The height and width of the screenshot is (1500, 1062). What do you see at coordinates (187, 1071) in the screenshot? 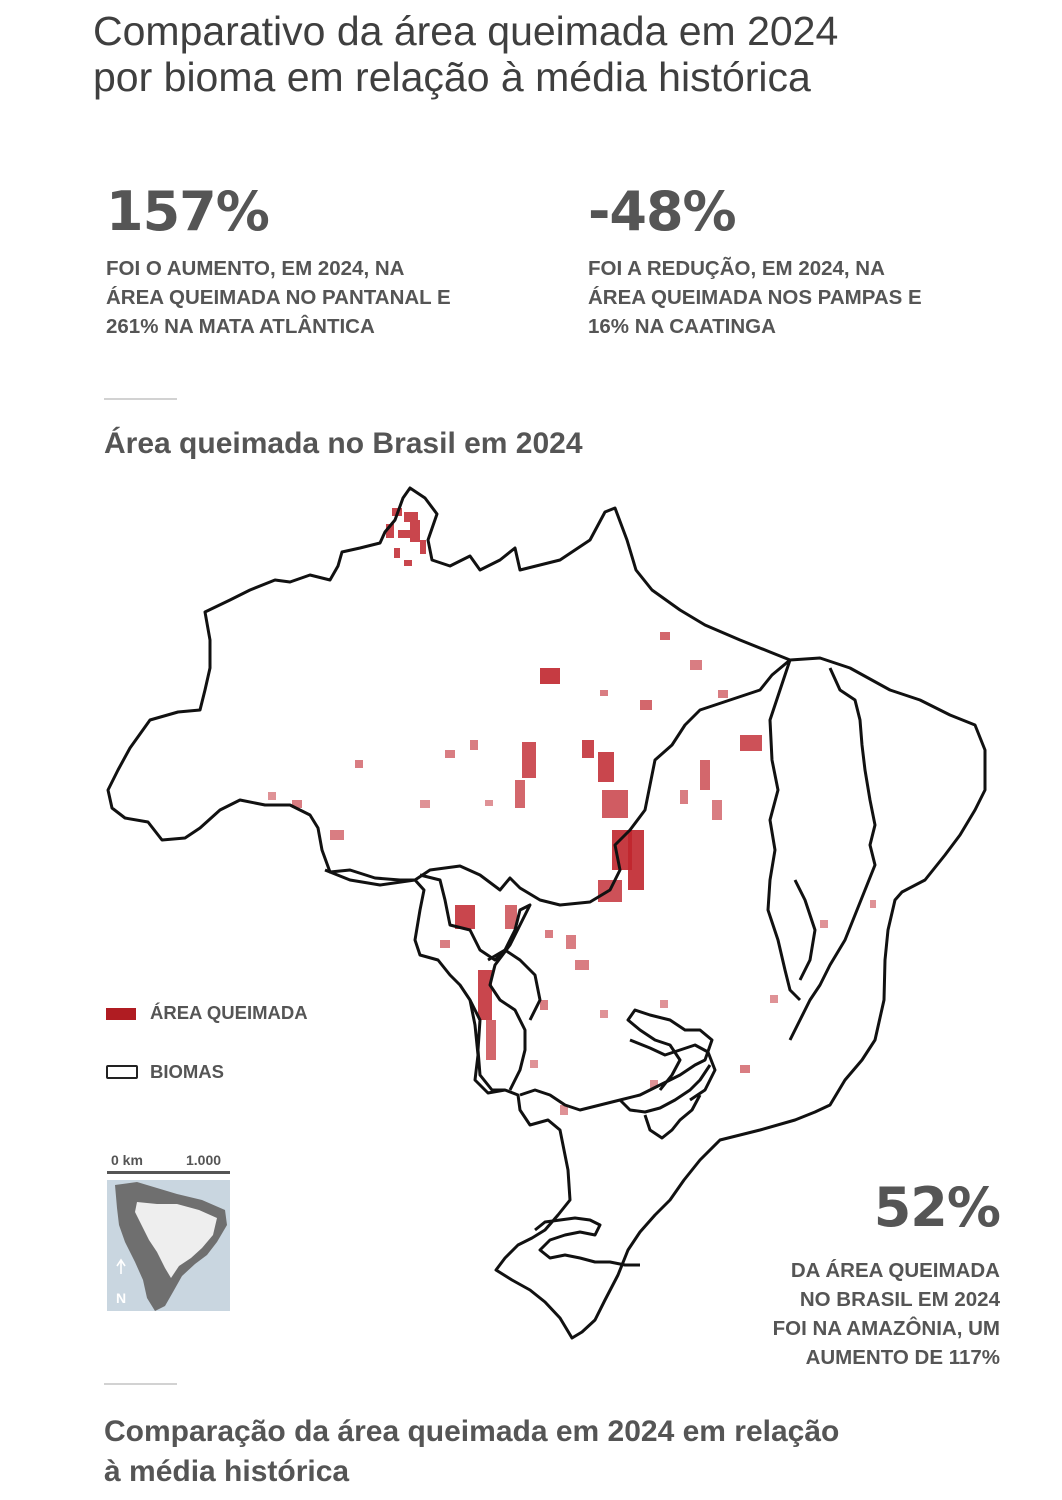
I see `legend-biome-label: BIOMAS` at bounding box center [187, 1071].